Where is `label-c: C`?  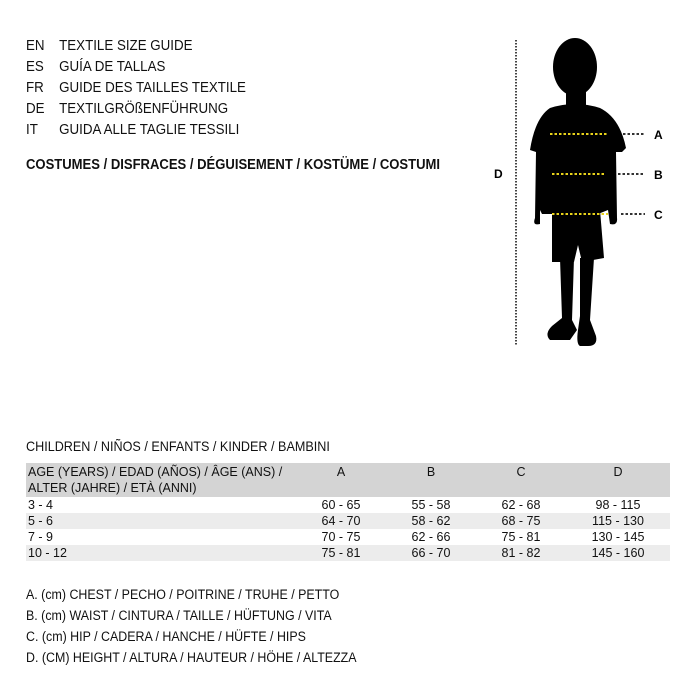 label-c: C is located at coordinates (658, 215).